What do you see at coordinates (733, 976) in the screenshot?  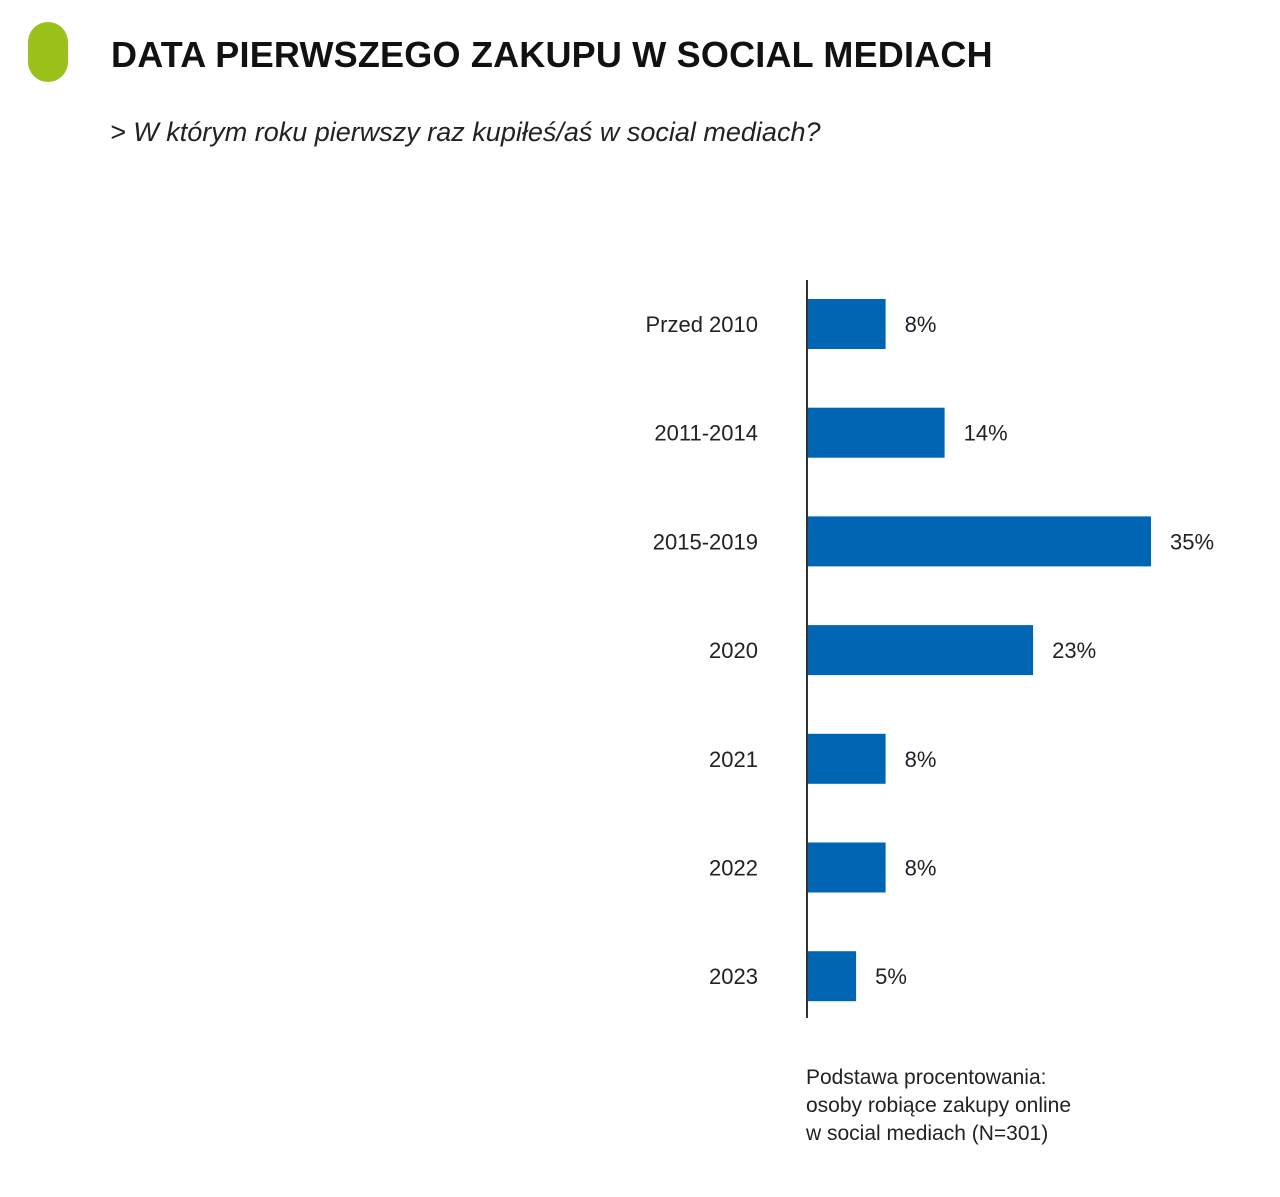 I see `category-label: 2023` at bounding box center [733, 976].